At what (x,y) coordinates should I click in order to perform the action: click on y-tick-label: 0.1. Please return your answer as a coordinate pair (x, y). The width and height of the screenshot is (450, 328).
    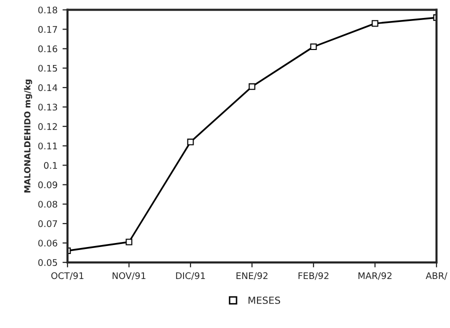
    Looking at the image, I should click on (50, 165).